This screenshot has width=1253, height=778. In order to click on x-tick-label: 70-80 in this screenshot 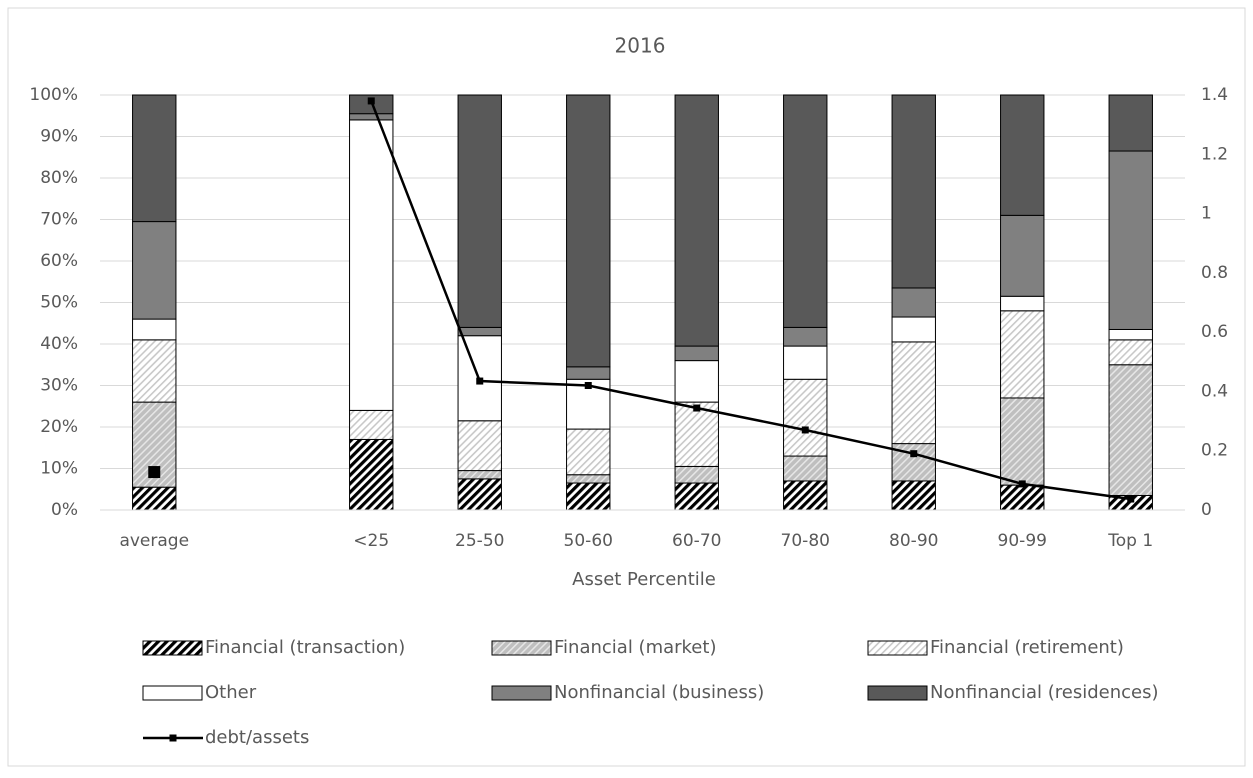, I will do `click(805, 541)`.